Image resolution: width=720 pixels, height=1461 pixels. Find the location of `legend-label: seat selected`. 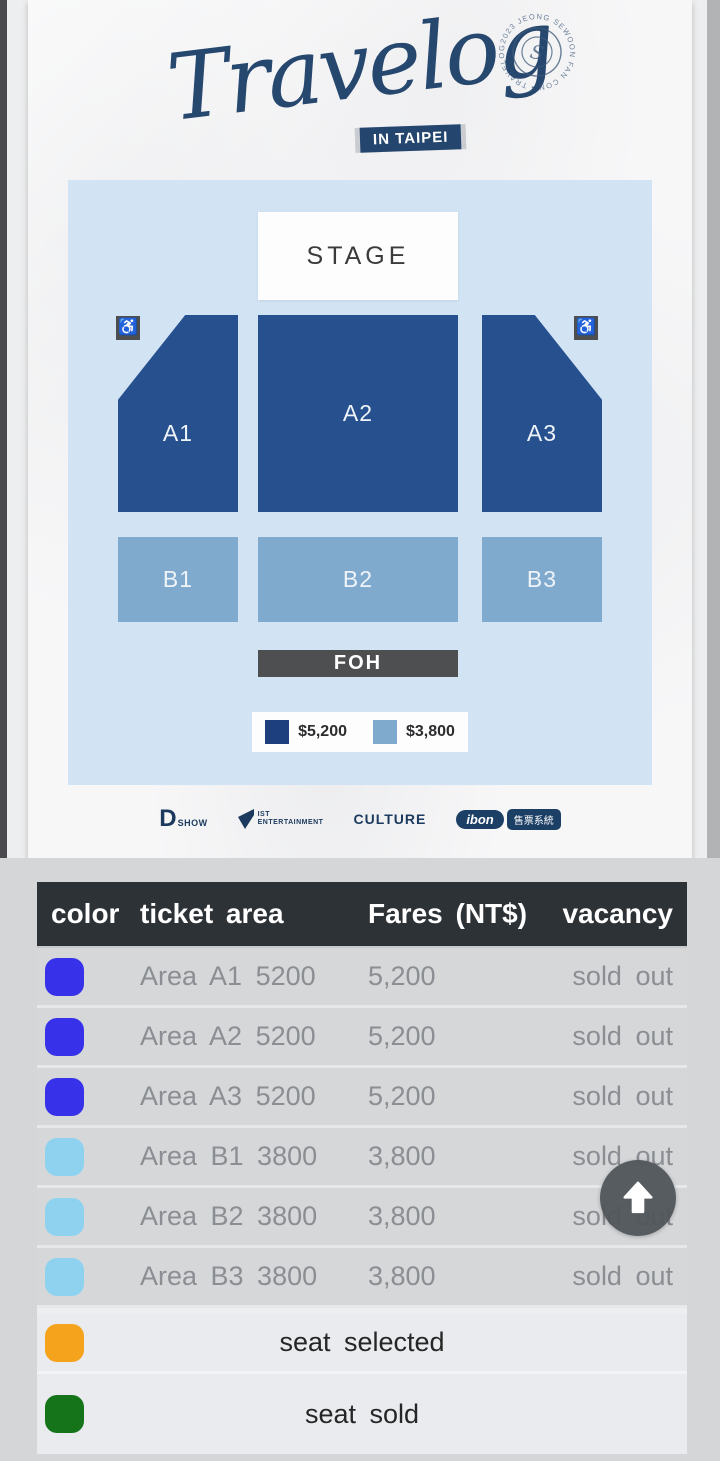

legend-label: seat selected is located at coordinates (362, 1342).